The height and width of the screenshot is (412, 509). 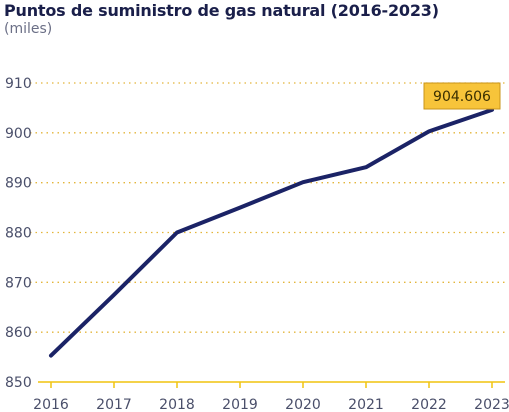 I want to click on callout-box, so click(x=462, y=96).